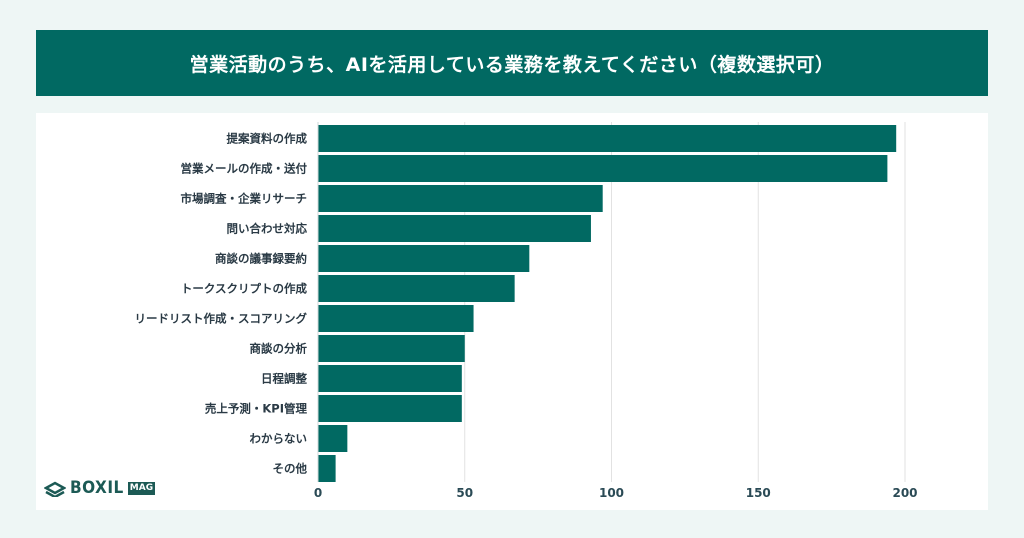 The height and width of the screenshot is (538, 1024). What do you see at coordinates (261, 259) in the screenshot?
I see `category-label: 商談の議事録要約` at bounding box center [261, 259].